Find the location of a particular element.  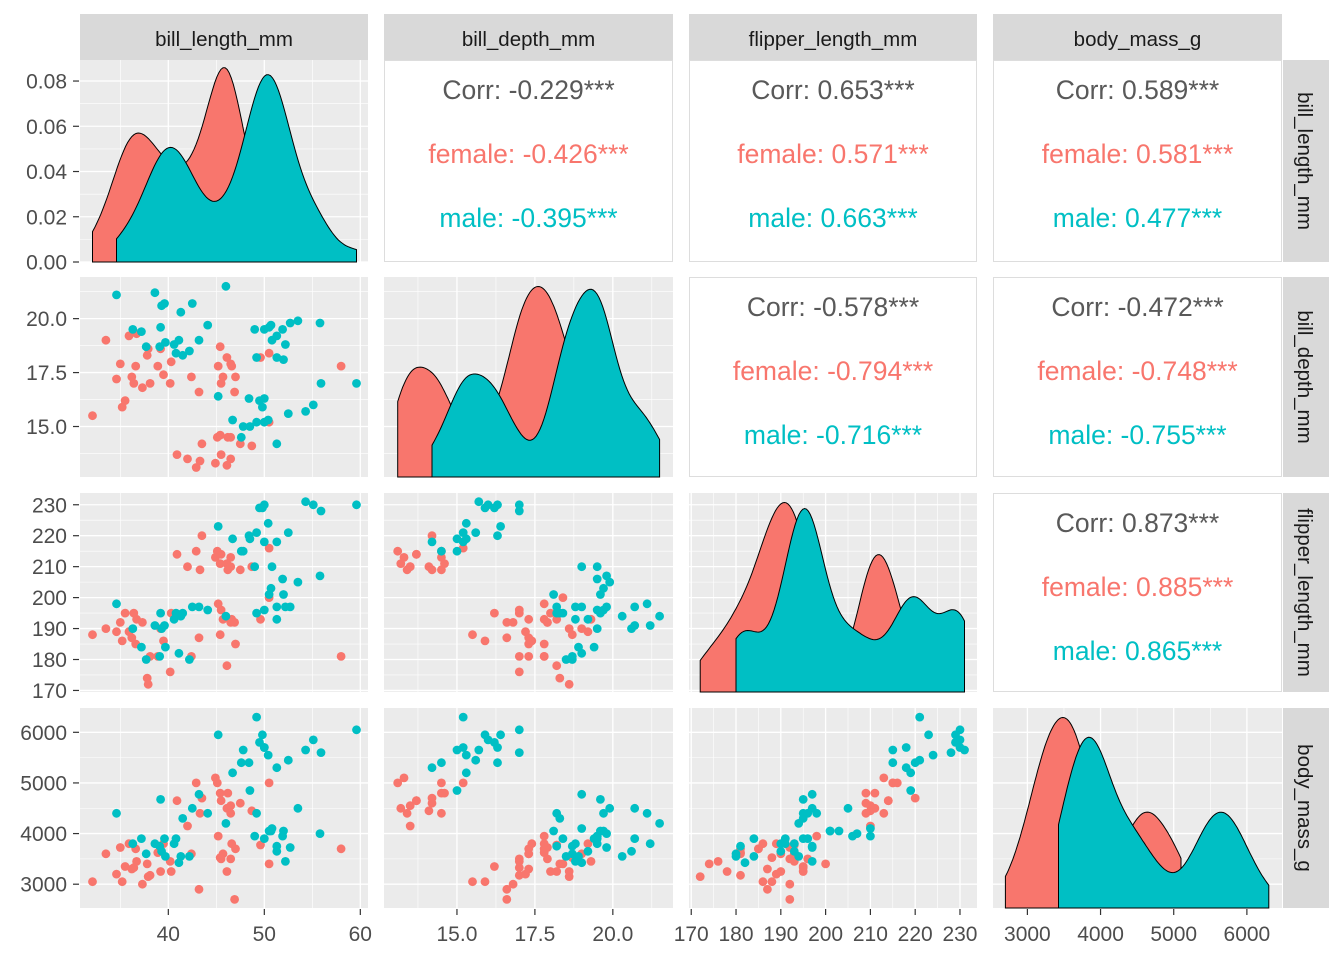

correlation-text-female: female: 0.581*** is located at coordinates (1138, 154).